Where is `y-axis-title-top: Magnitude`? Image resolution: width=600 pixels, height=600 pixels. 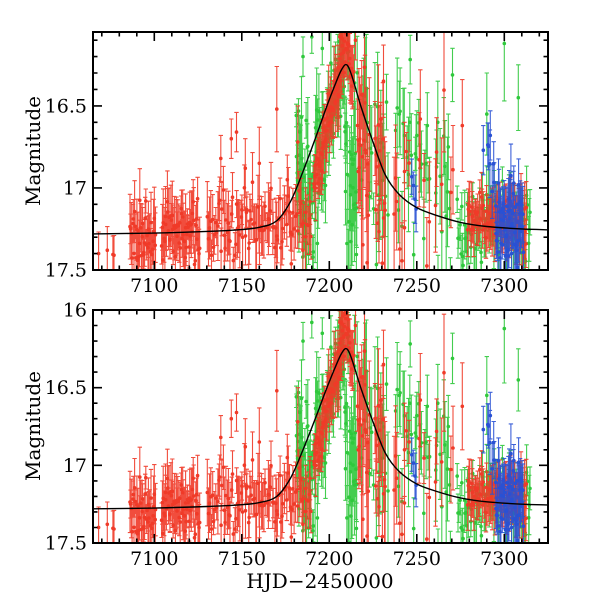
y-axis-title-top: Magnitude is located at coordinates (33, 151).